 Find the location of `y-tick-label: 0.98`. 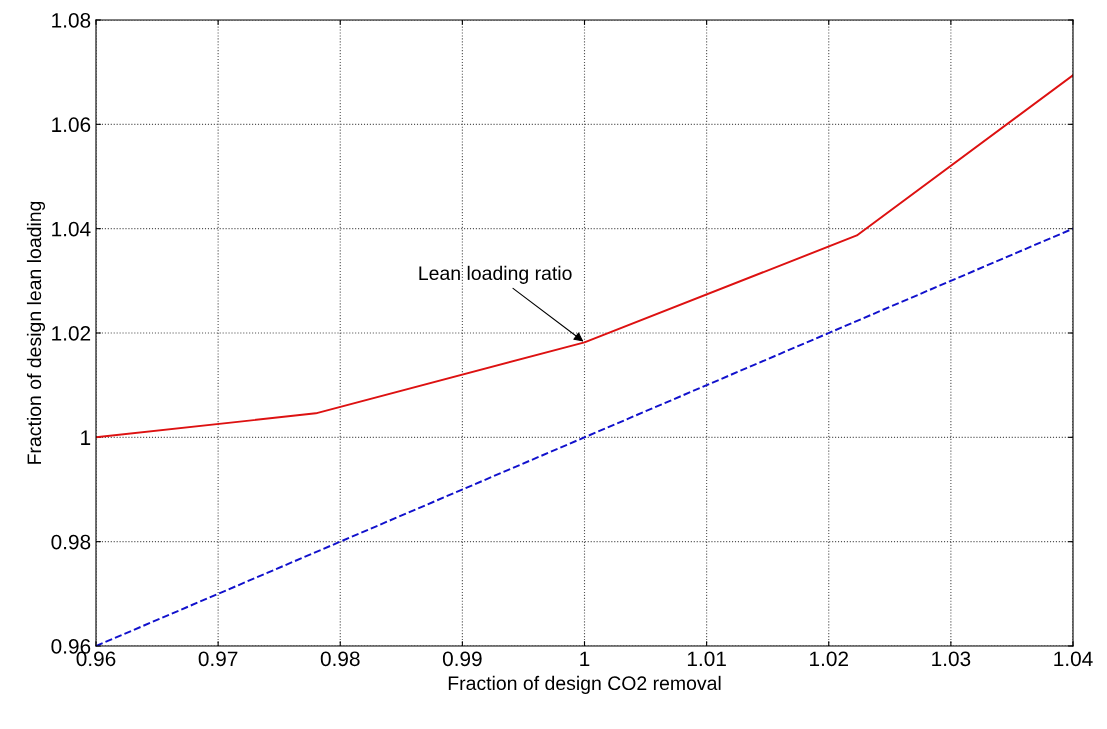

y-tick-label: 0.98 is located at coordinates (71, 542).